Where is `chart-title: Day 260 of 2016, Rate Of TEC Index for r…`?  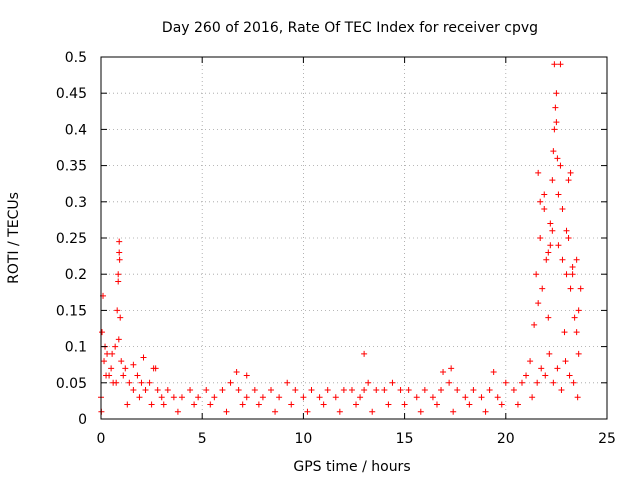
chart-title: Day 260 of 2016, Rate Of TEC Index for r… is located at coordinates (350, 28).